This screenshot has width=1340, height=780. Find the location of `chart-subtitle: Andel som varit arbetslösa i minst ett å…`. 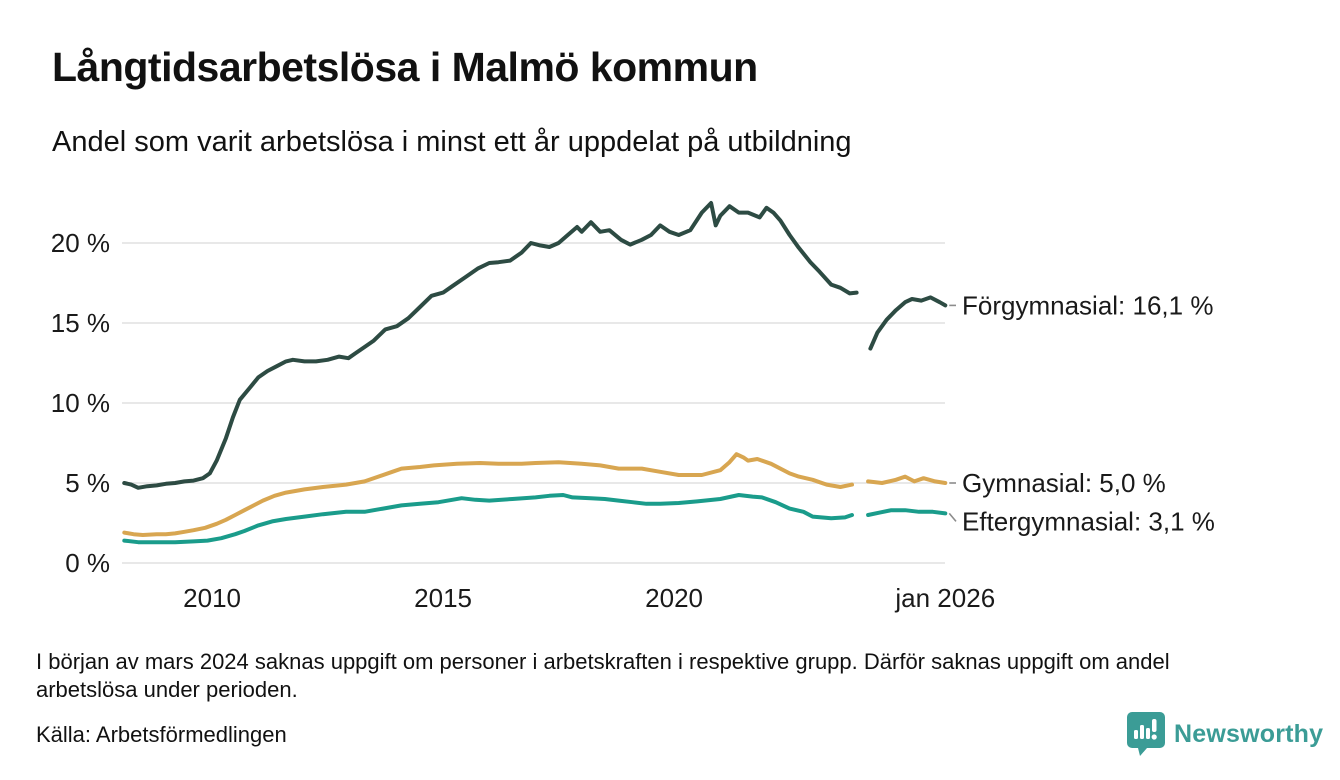

chart-subtitle: Andel som varit arbetslösa i minst ett å… is located at coordinates (452, 142).